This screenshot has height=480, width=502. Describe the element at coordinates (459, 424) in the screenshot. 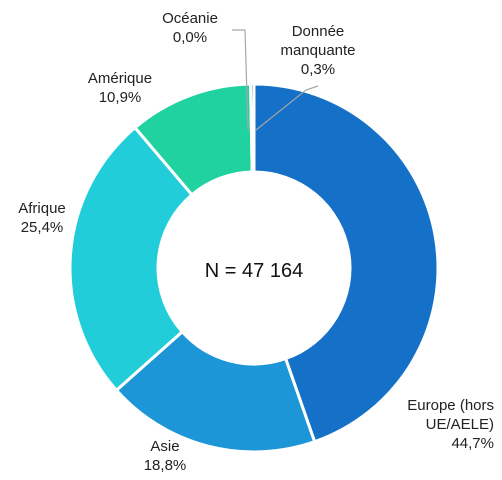

I see `label-europe-line2: UE/AELE)` at that location.